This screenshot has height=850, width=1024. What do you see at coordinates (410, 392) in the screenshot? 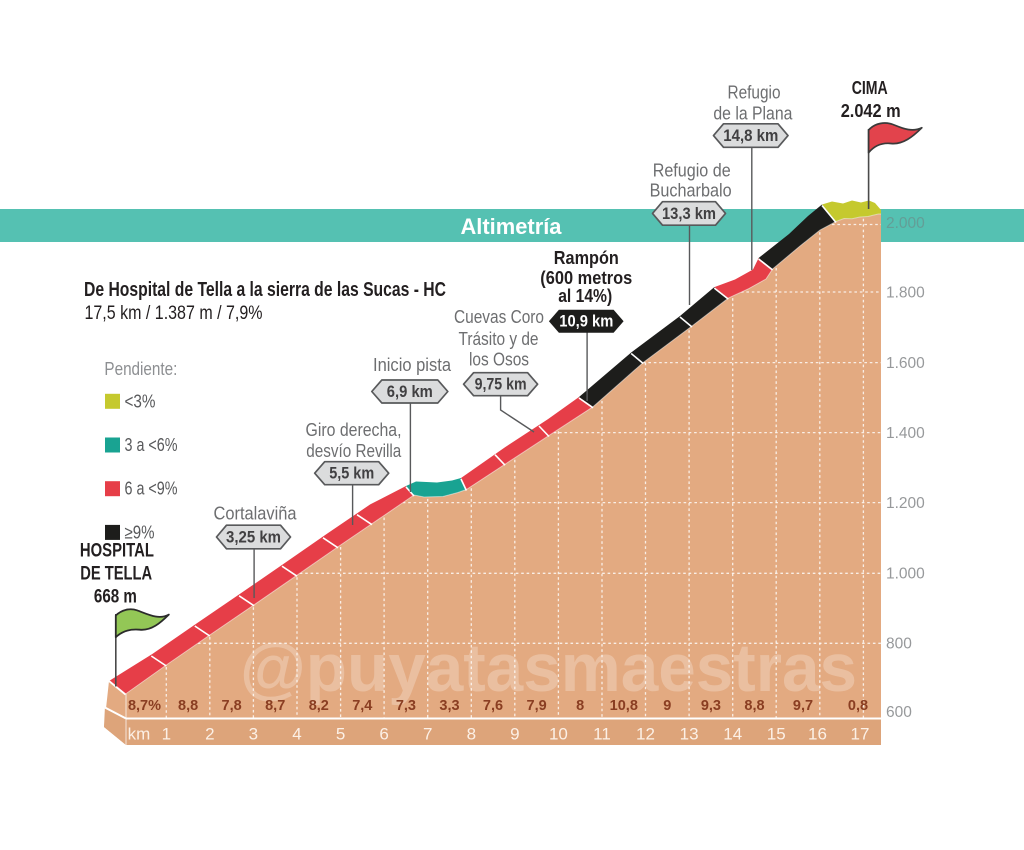
I see `svg-text: 6,9 km` at bounding box center [410, 392].